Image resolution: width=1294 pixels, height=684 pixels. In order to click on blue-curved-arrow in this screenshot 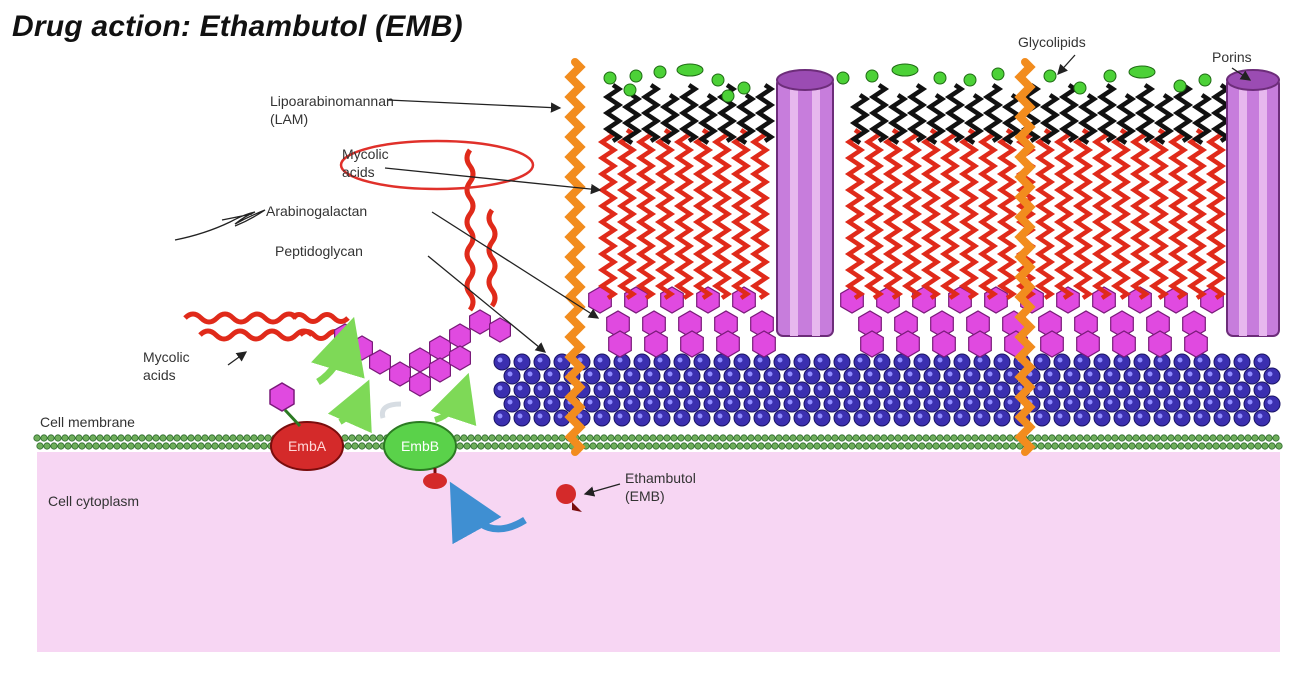, I will do `click(488, 513)`.